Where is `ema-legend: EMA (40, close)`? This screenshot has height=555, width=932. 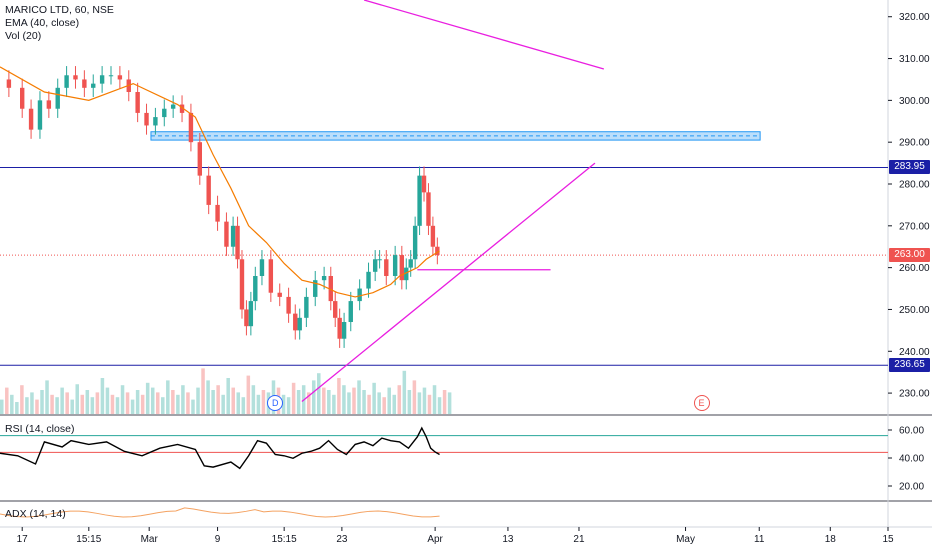
ema-legend: EMA (40, close) is located at coordinates (42, 23).